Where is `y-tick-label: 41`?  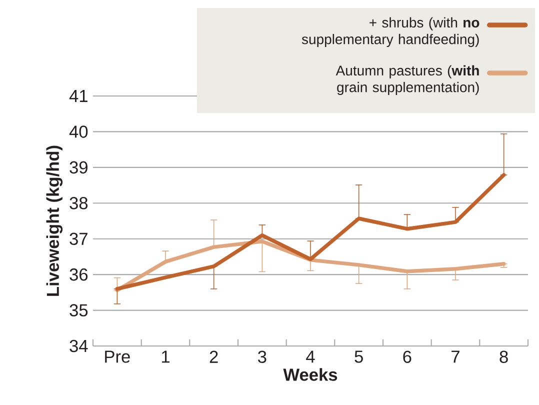
y-tick-label: 41 is located at coordinates (78, 96).